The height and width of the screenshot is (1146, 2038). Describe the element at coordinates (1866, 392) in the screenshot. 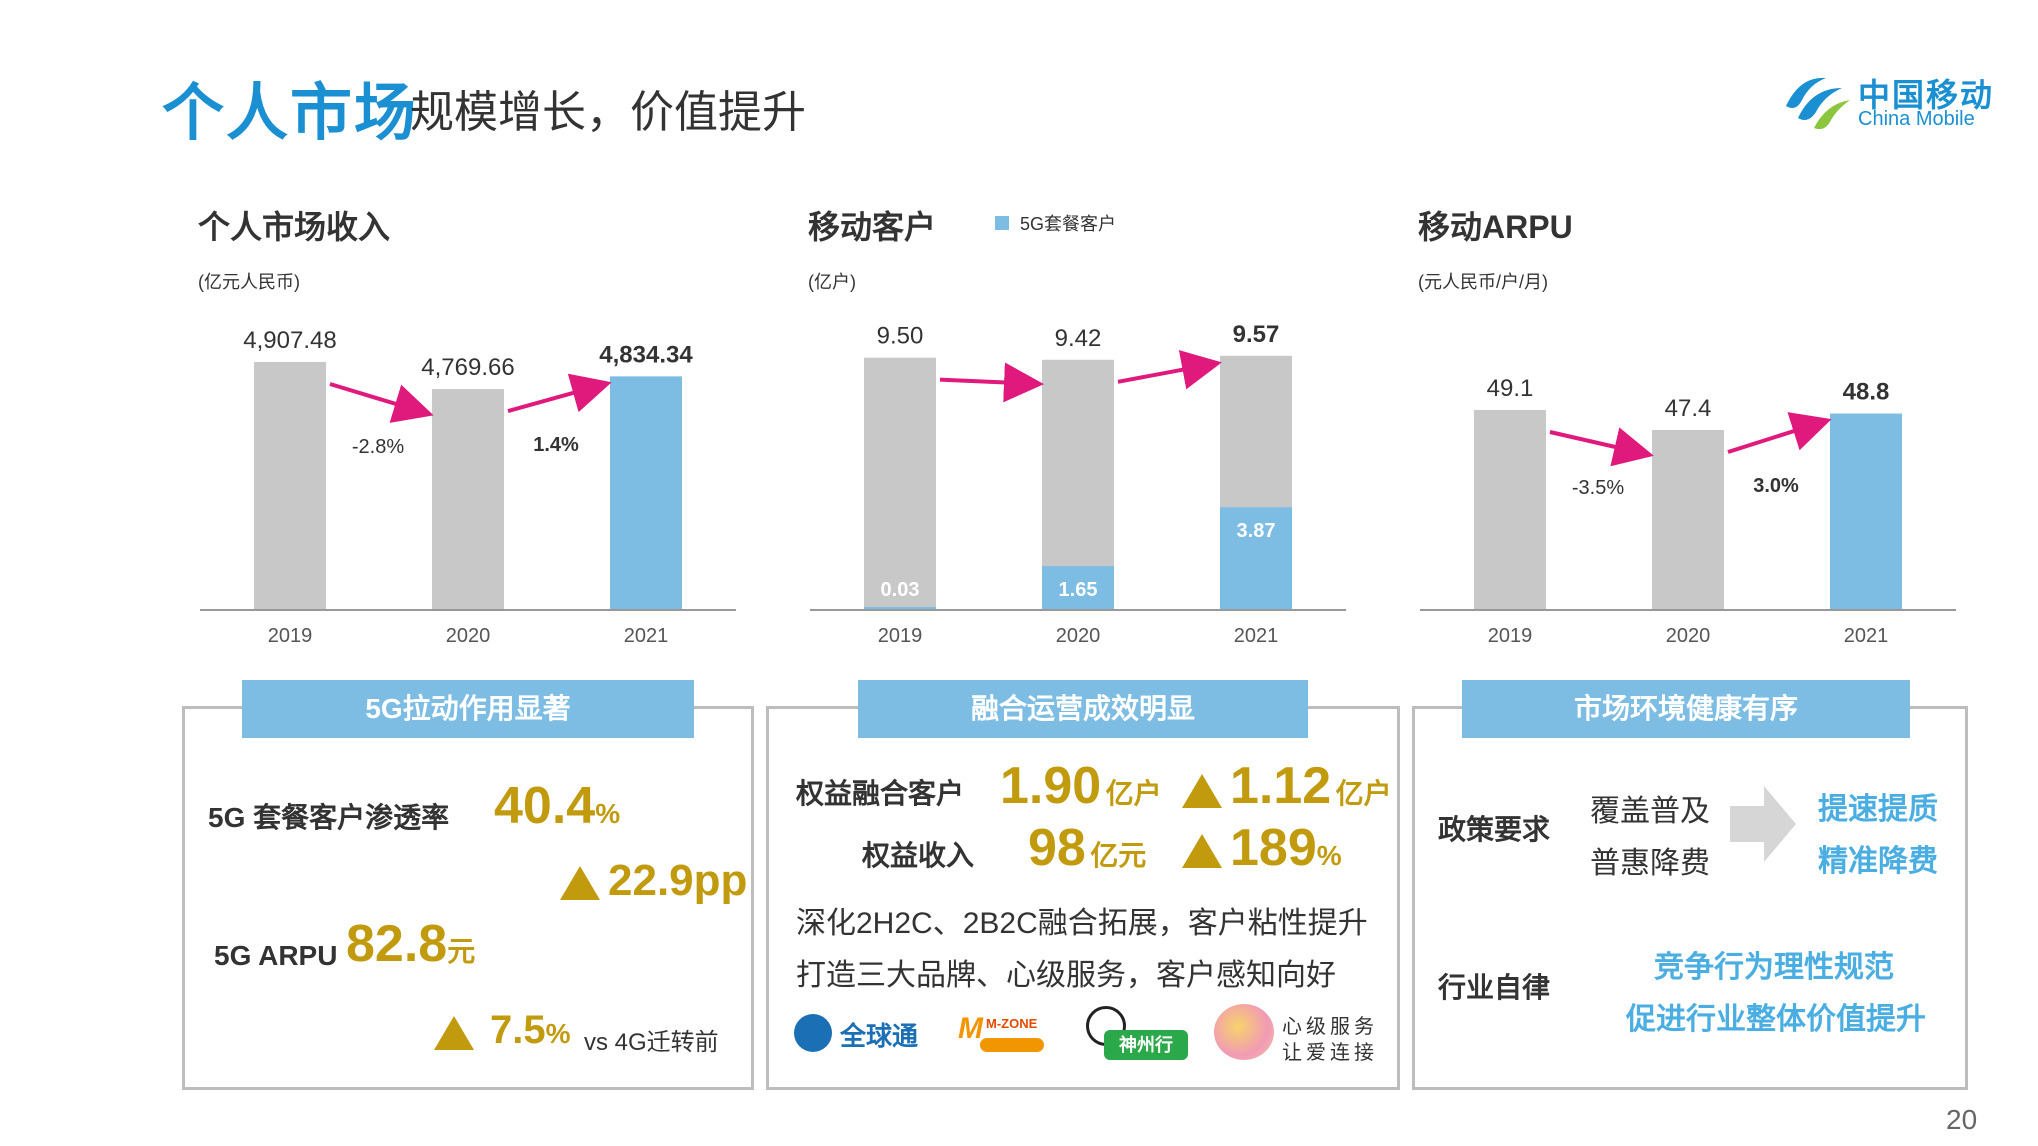

I see `value-label-2021: 48.8` at that location.